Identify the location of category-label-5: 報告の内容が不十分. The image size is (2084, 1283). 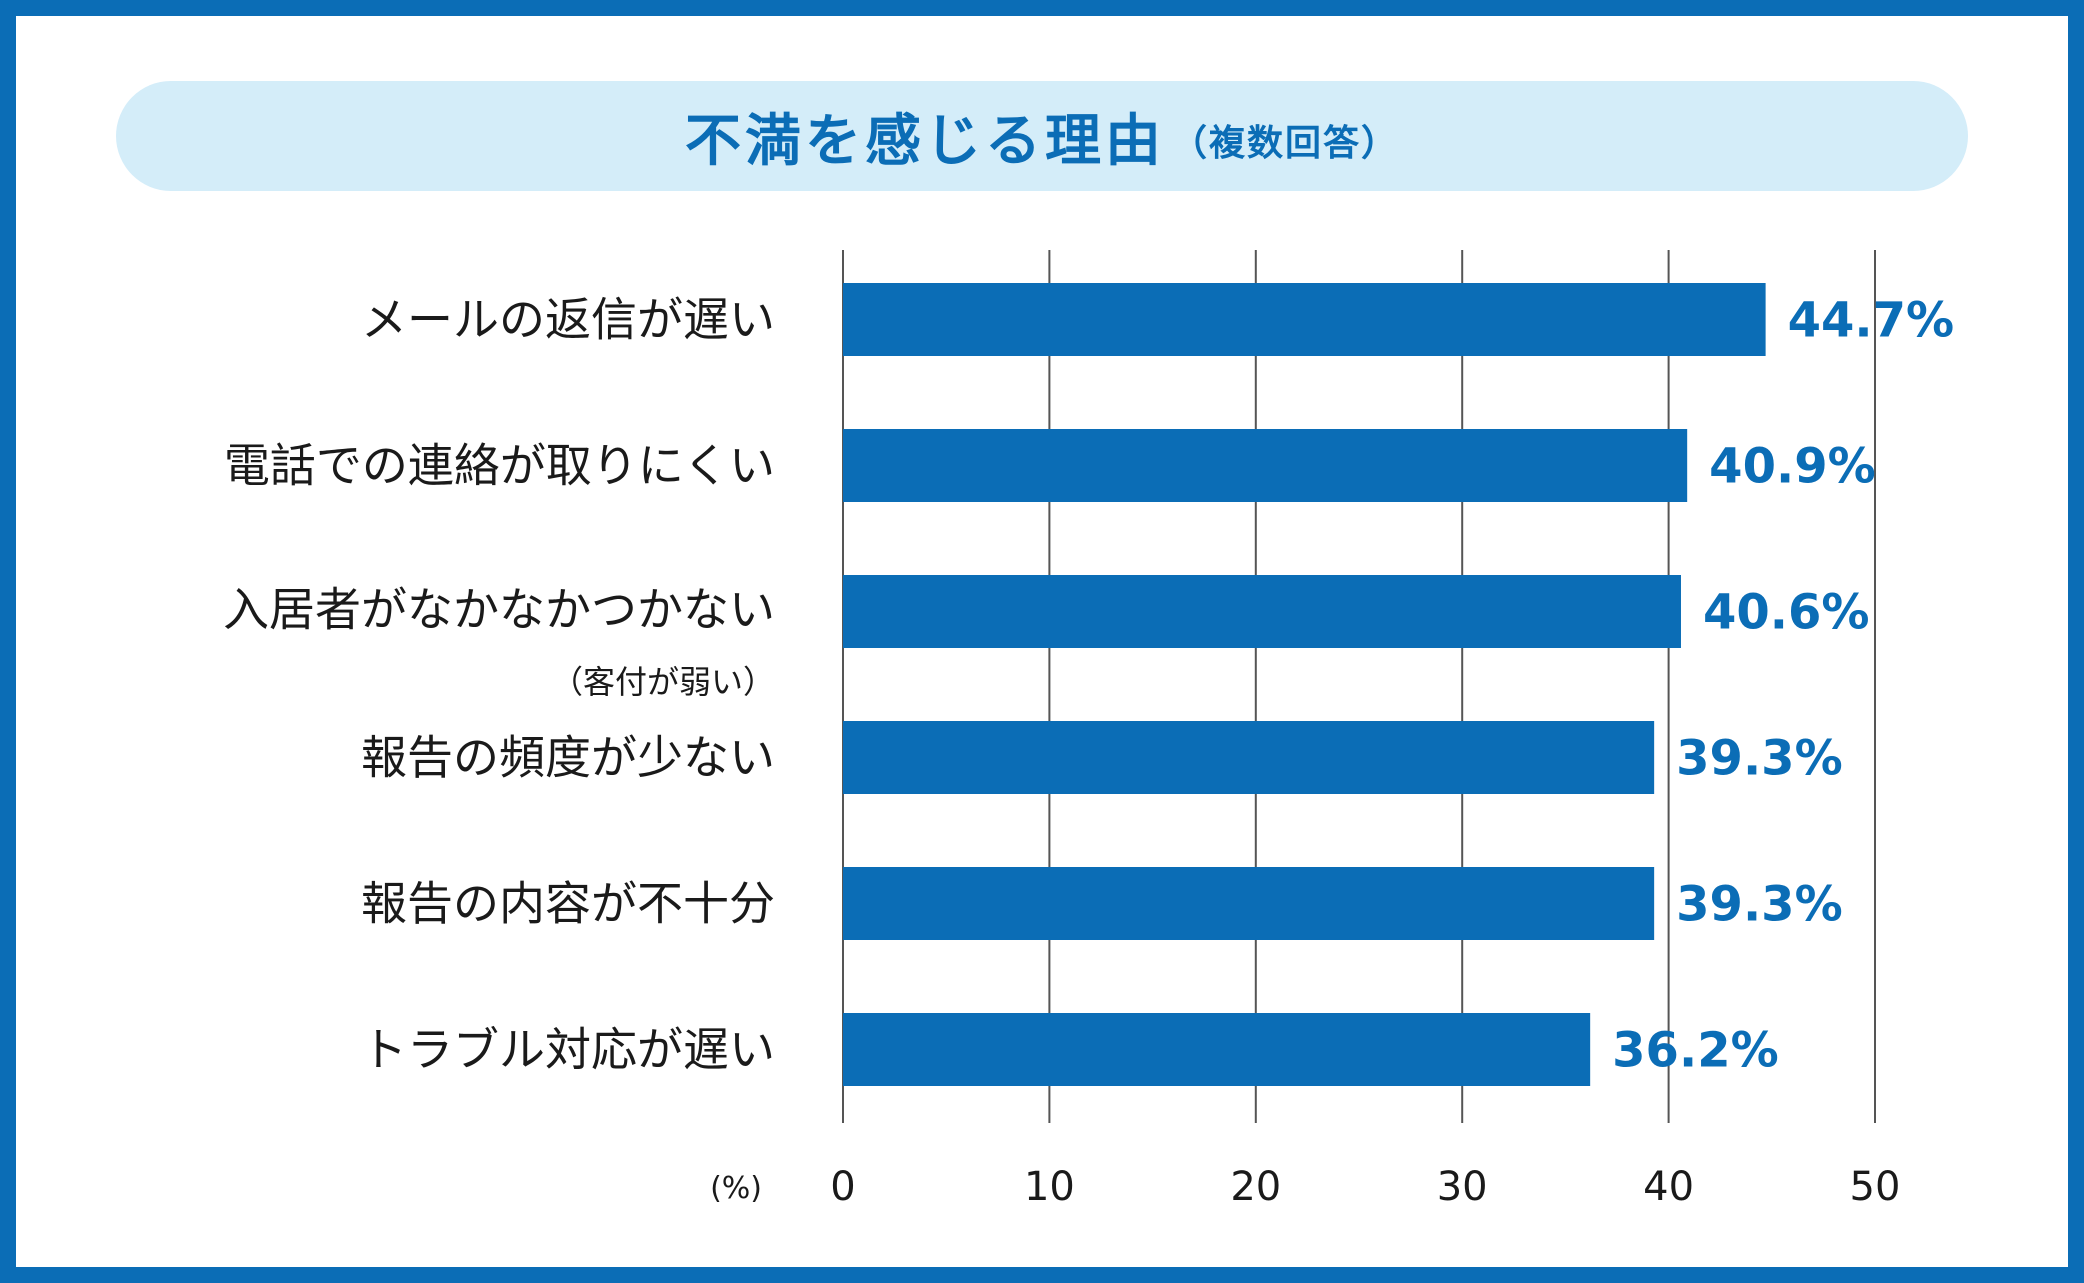
(568, 904).